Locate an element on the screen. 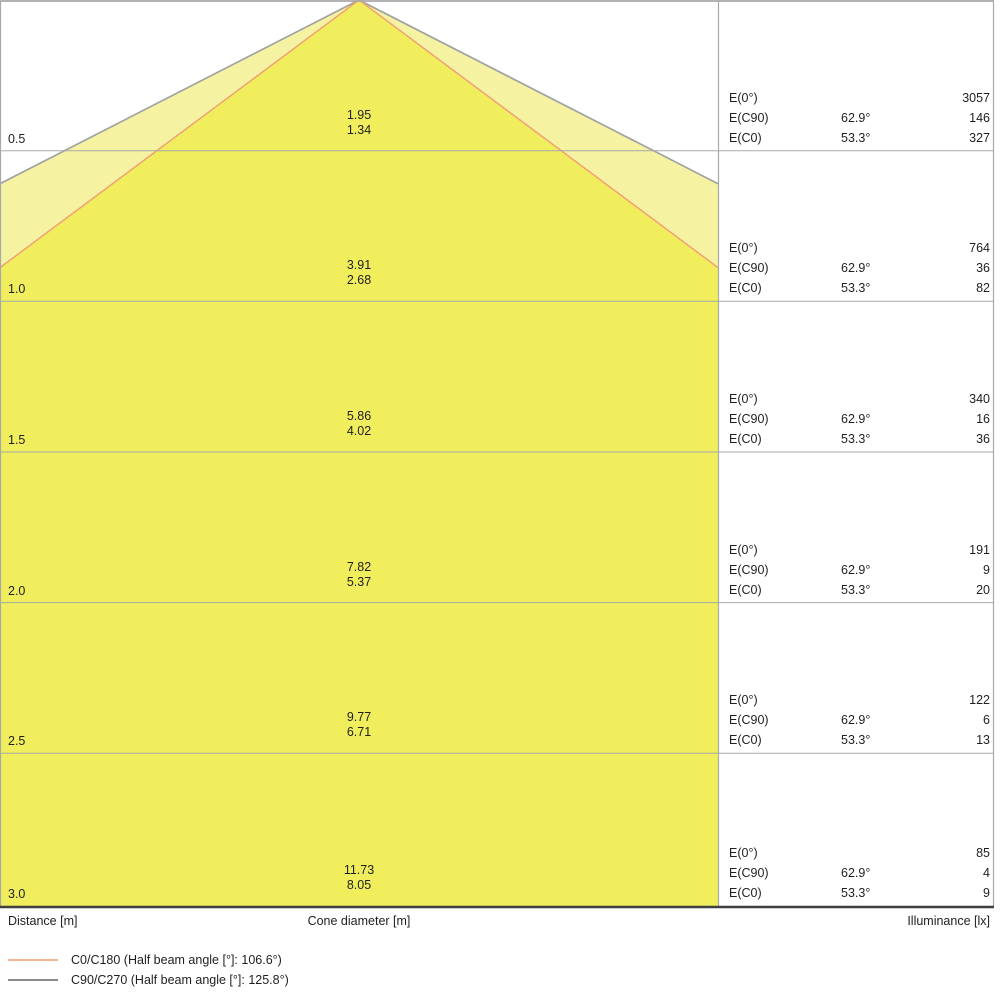 Image resolution: width=1000 pixels, height=1000 pixels. legend-item-c90: C90/C270 (Half beam angle [°]: 125.8°) is located at coordinates (148, 980).